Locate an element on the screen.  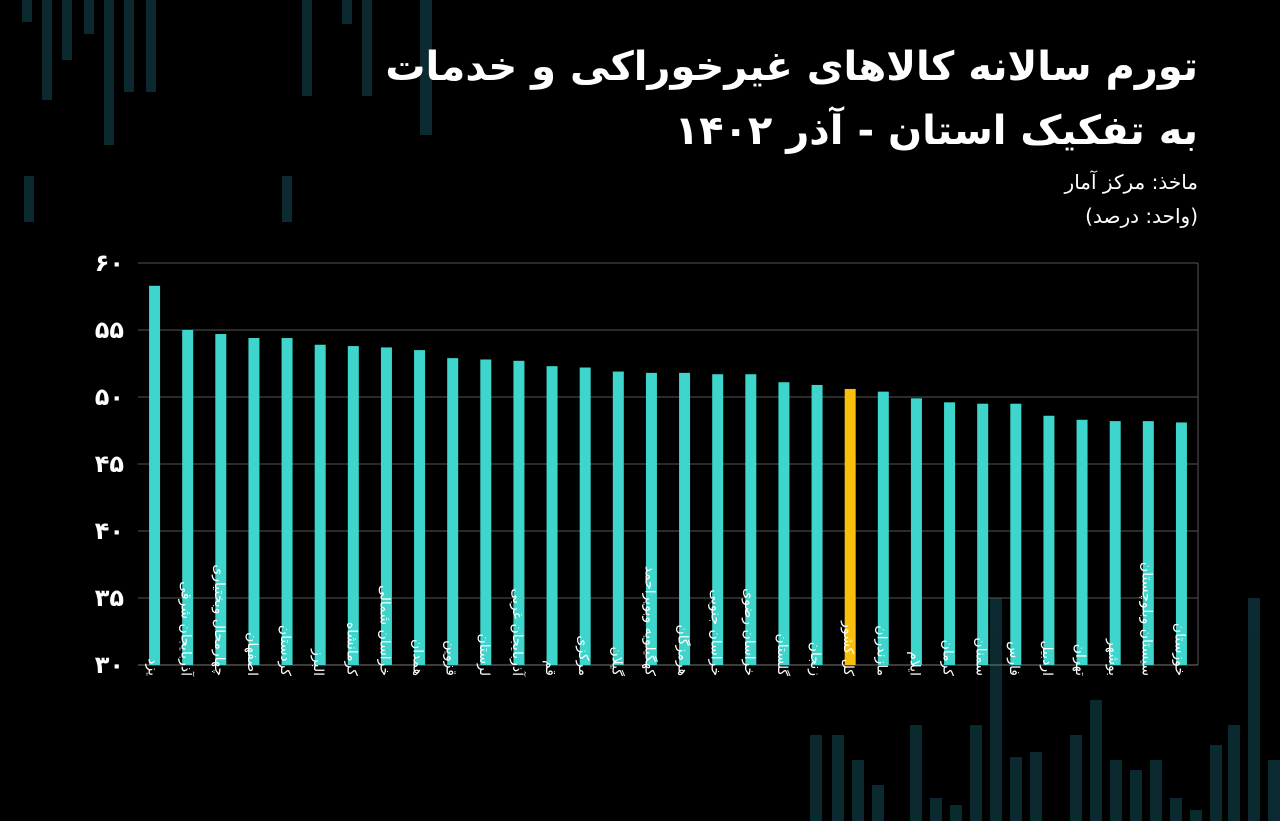
y-axis: ۳۰ ۳۵ ۴۰ ۴۵ ۵۰ ۵۵ ۶۰ is located at coordinates (109, 464).